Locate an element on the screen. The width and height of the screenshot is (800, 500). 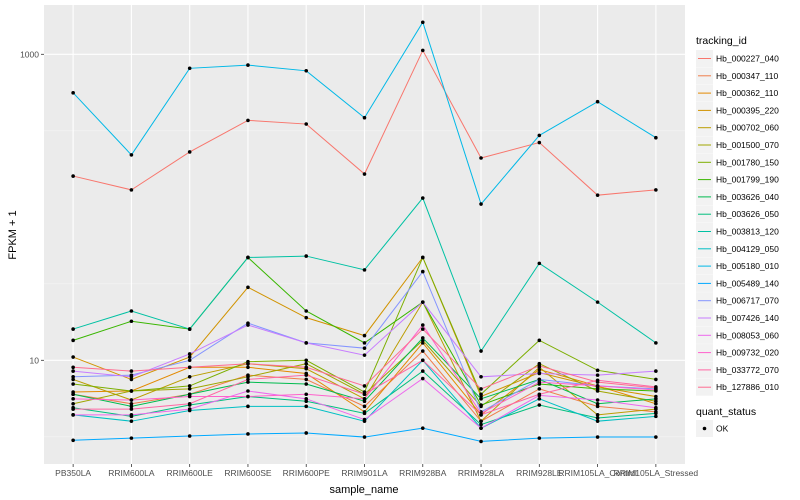
legend-item: Hb_000702_060 is located at coordinates (737, 128).